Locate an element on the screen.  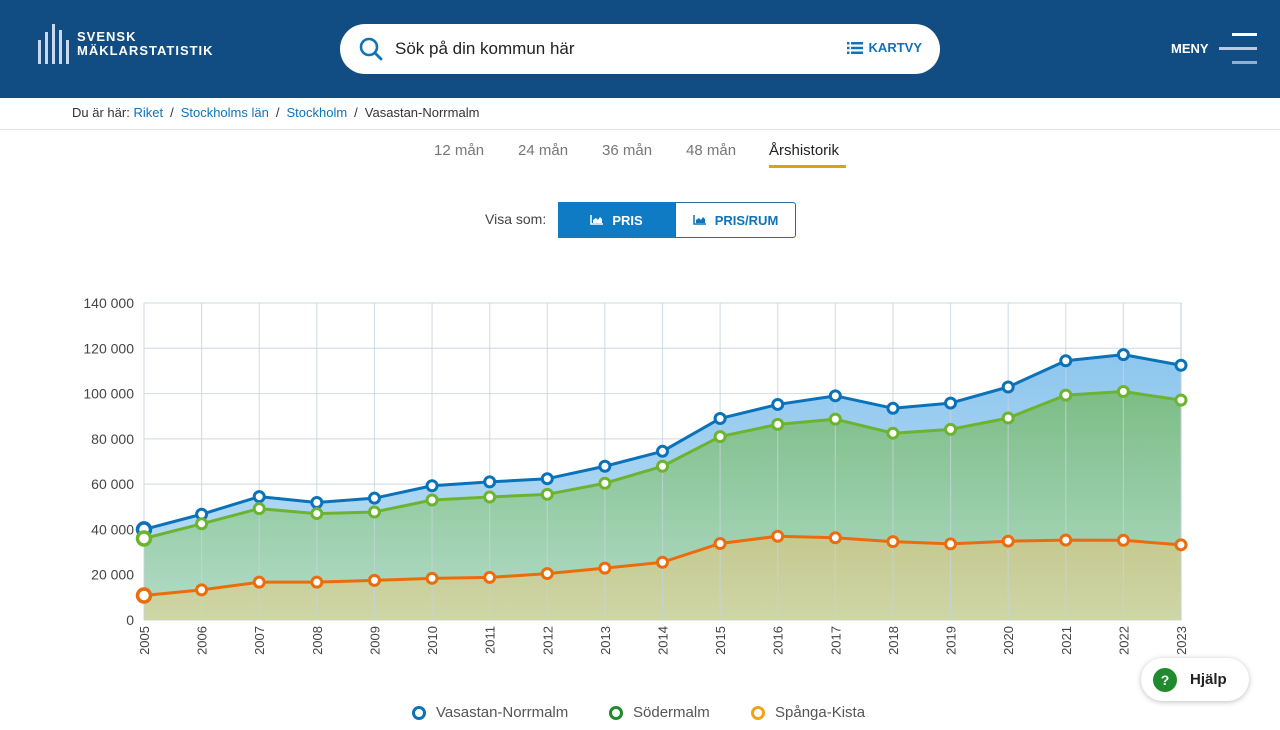
y-tick-label: 120 000 is located at coordinates (108, 348).